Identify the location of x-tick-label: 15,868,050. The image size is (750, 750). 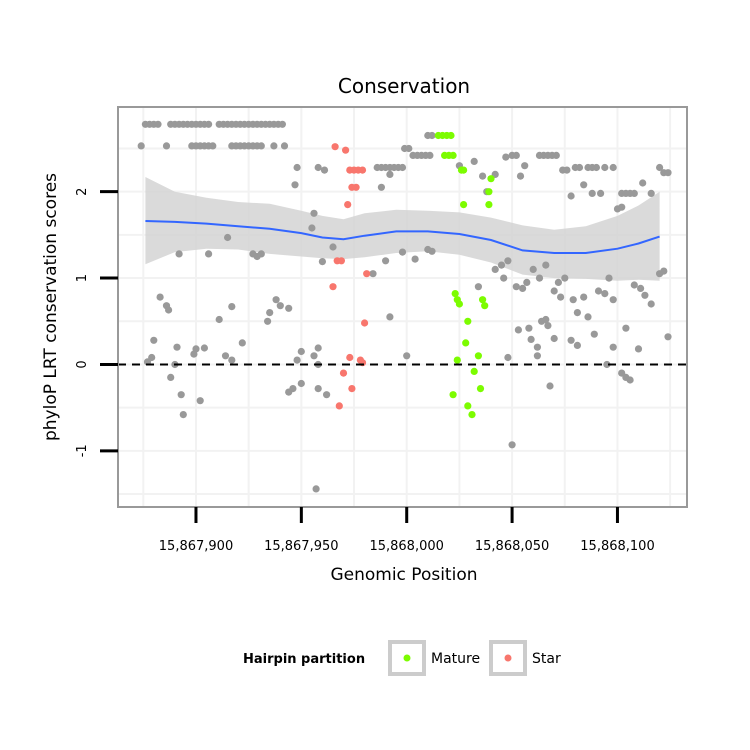
(512, 546).